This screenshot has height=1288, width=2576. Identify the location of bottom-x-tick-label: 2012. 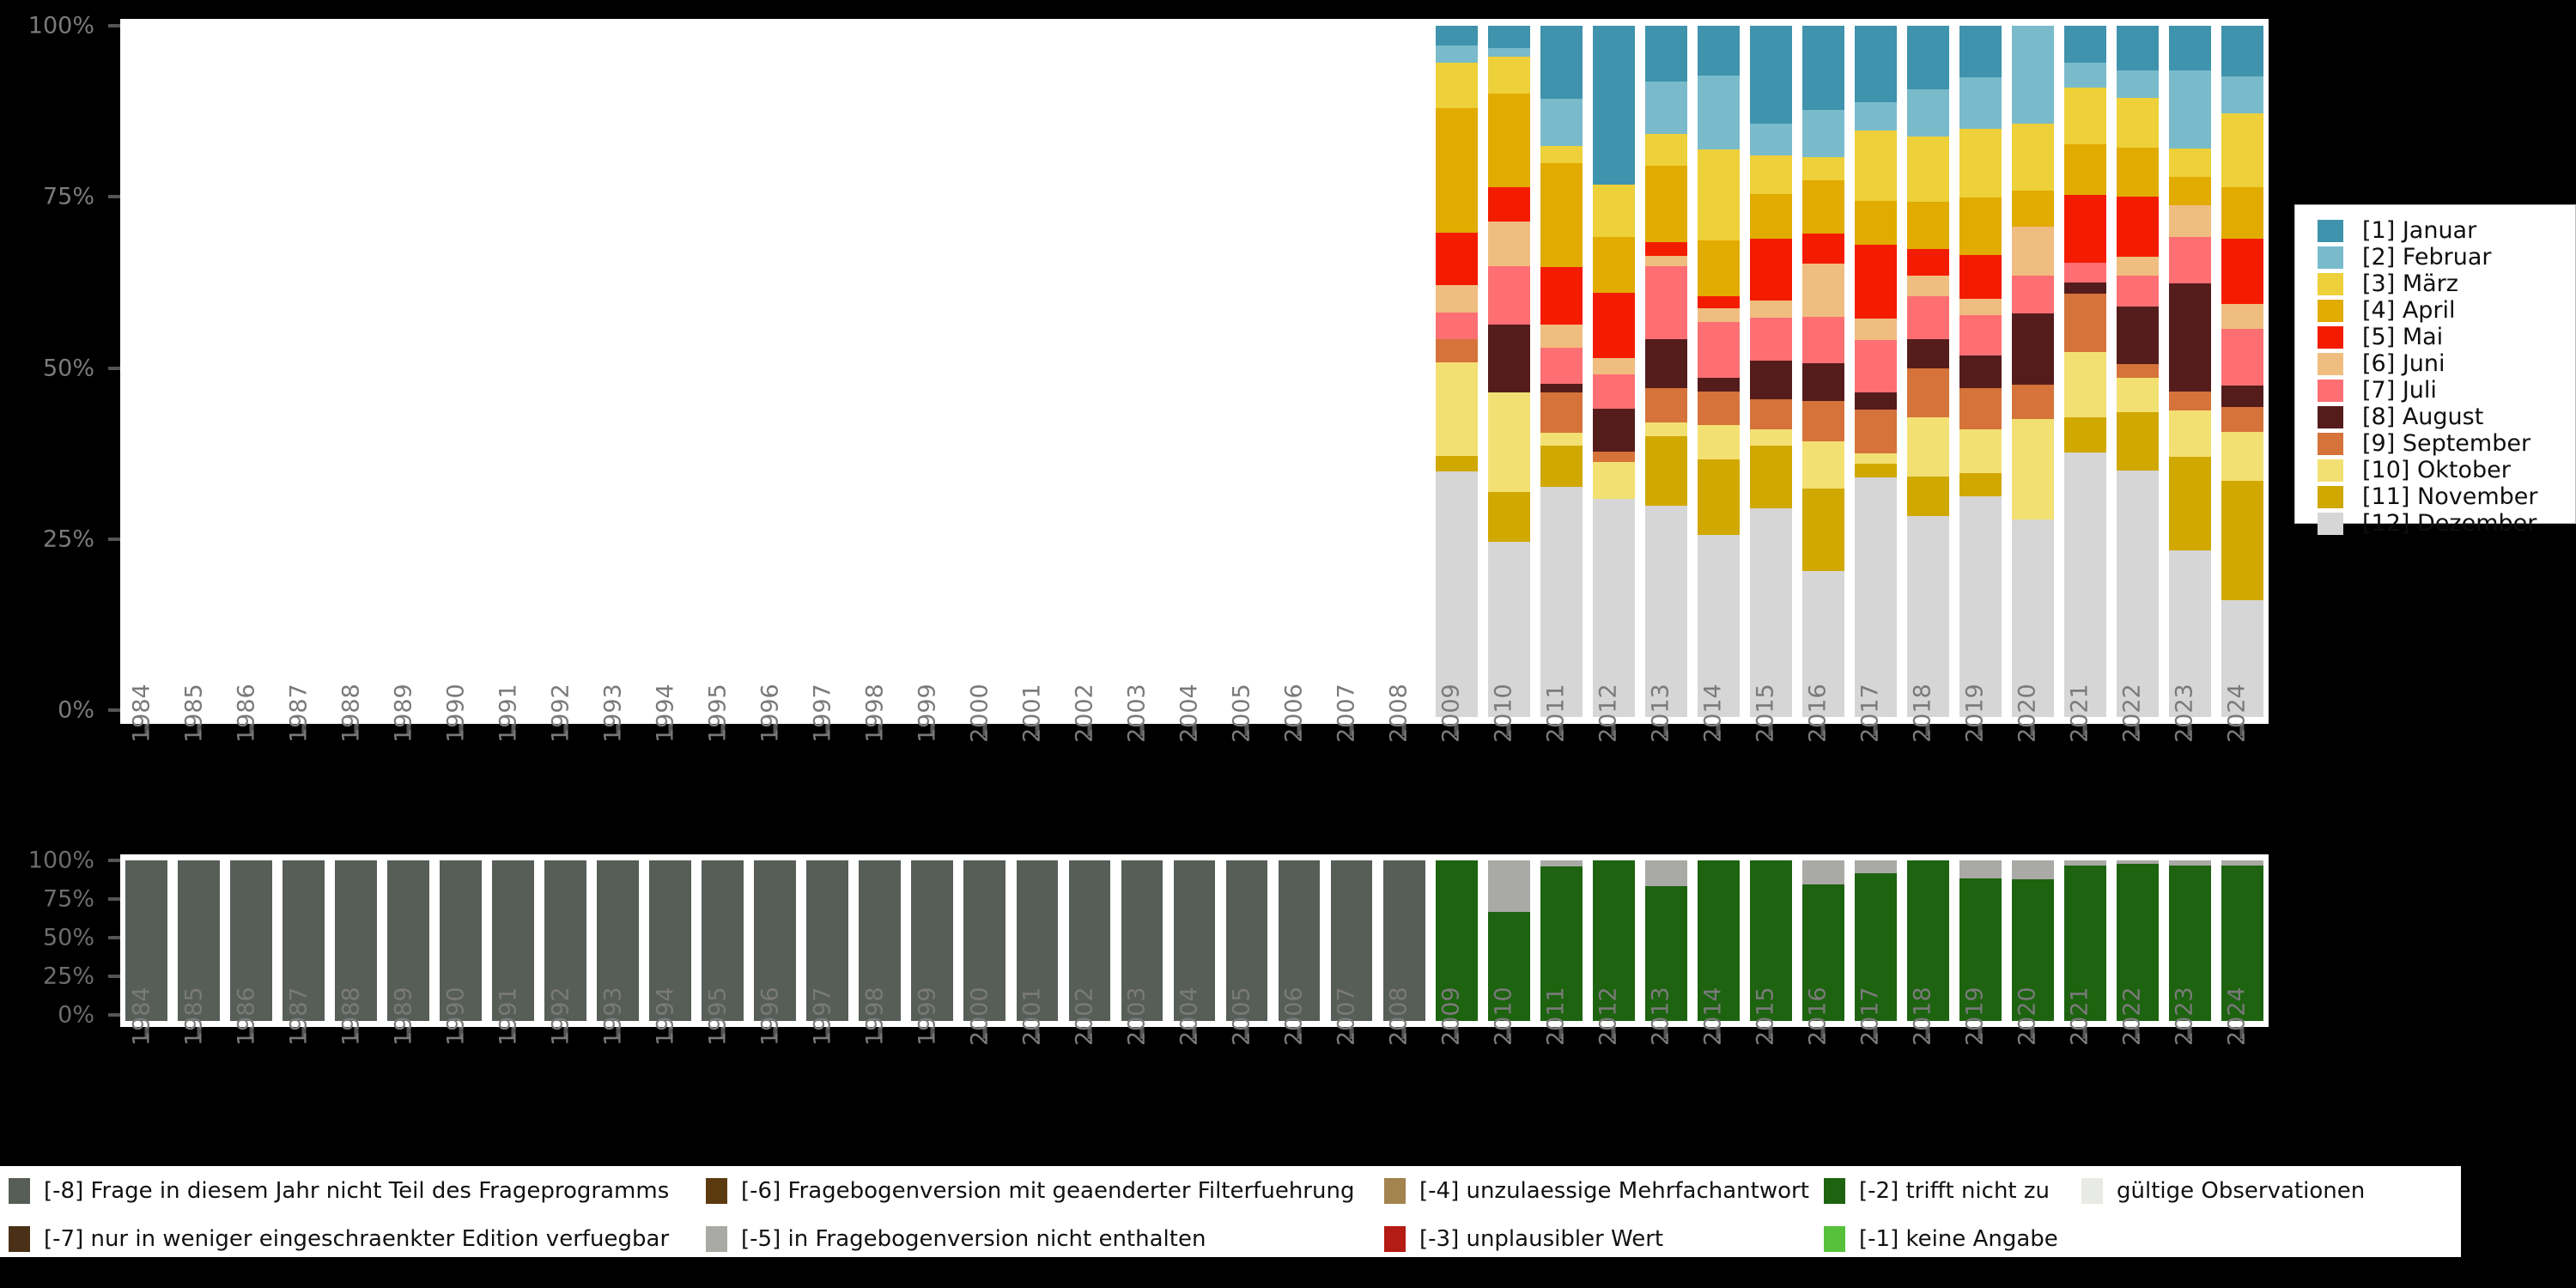
(1609, 1017).